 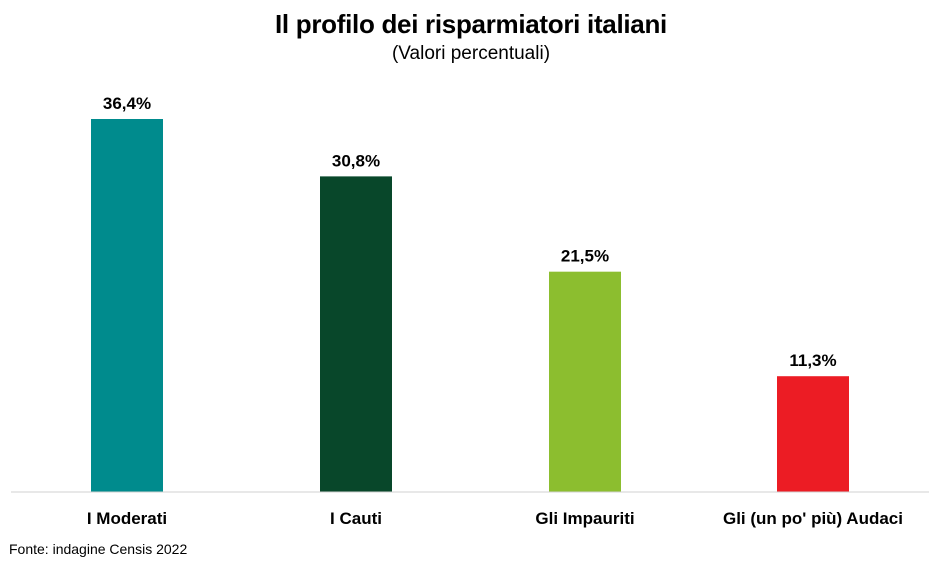 What do you see at coordinates (471, 53) in the screenshot?
I see `chart-subtitle: (Valori percentuali)` at bounding box center [471, 53].